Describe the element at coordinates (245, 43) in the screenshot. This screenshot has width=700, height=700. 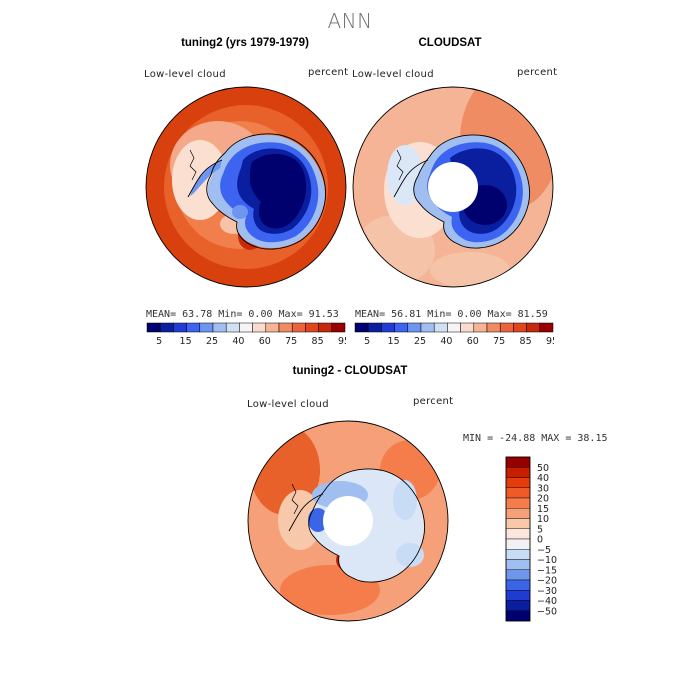
I see `panel-1-title: tuning2 (yrs 1979-1979)` at that location.